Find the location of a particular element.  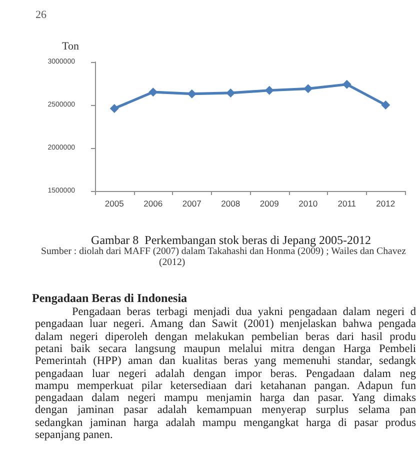

text: sepanjang panen. is located at coordinates (74, 435).